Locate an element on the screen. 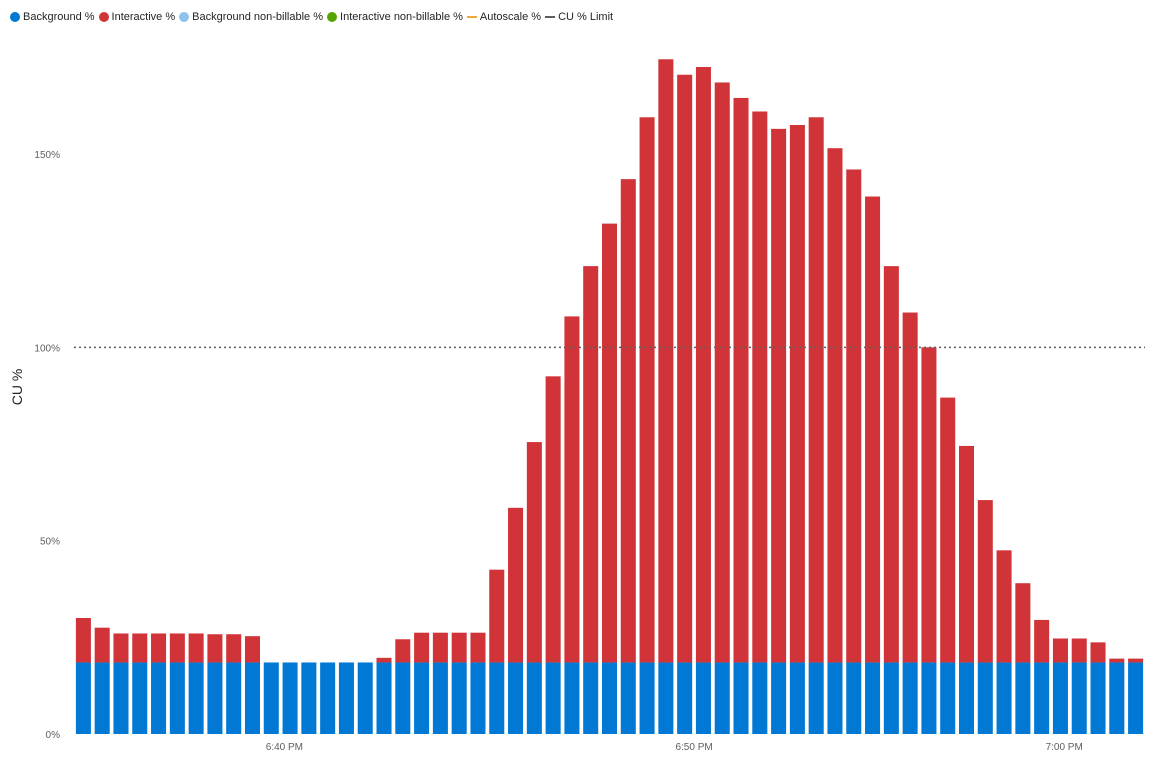  legend-label: CU % Limit is located at coordinates (586, 17).